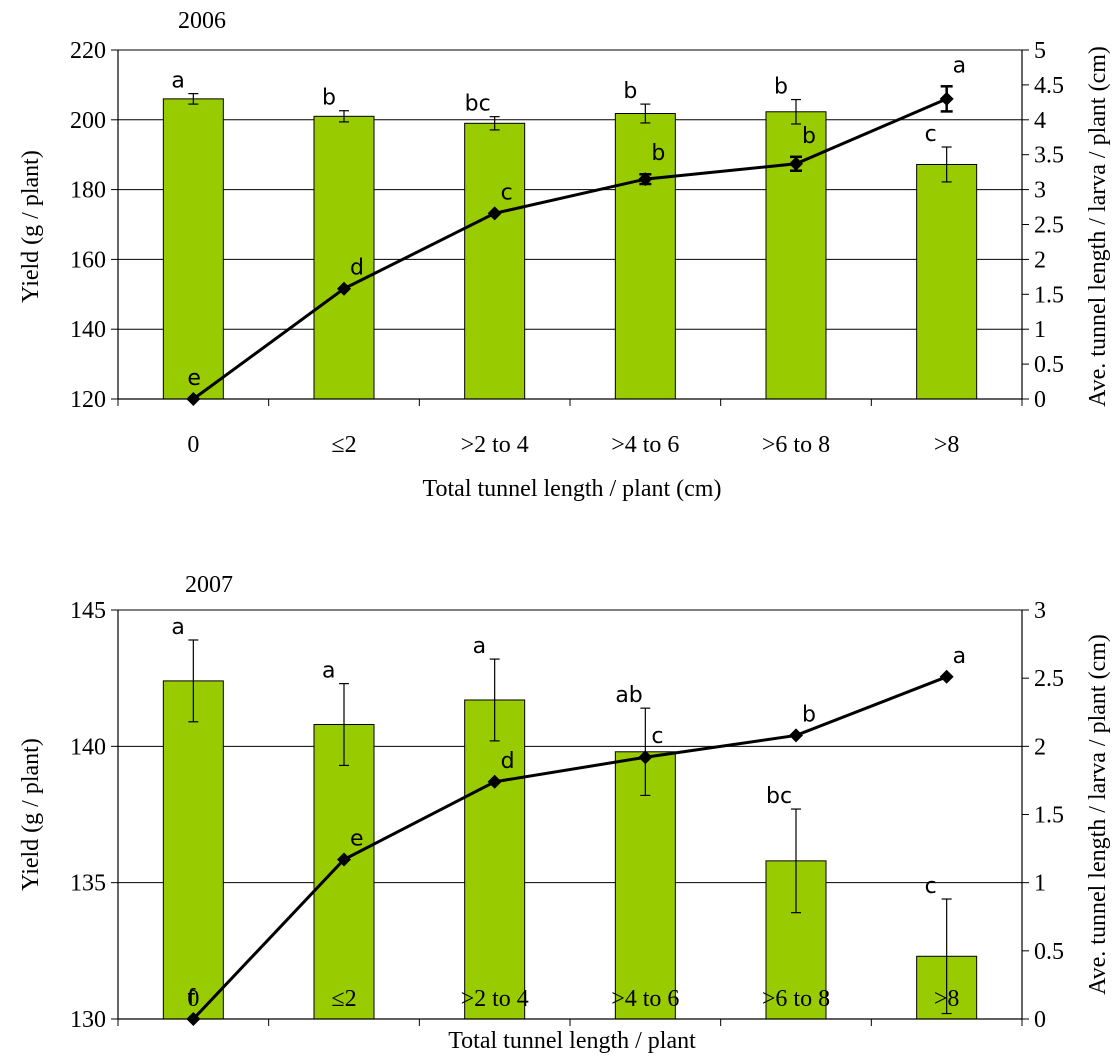 This screenshot has height=1059, width=1117. I want to click on chart-title: 2007, so click(209, 585).